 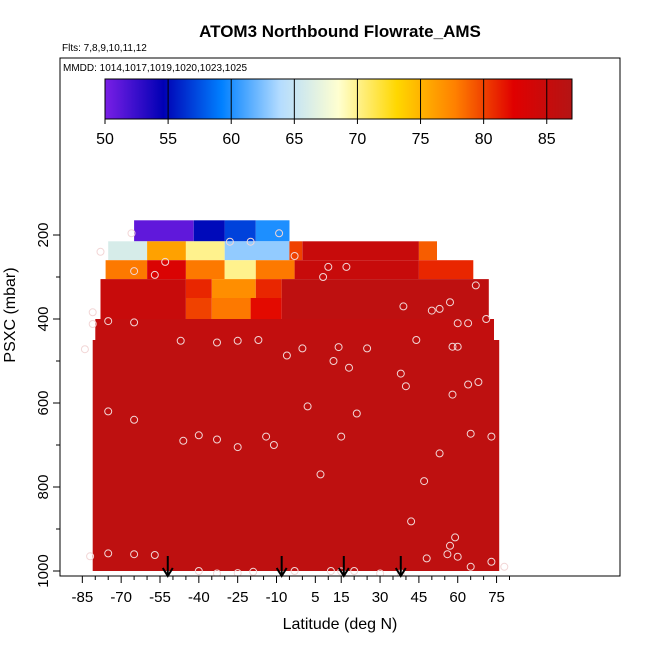 I want to click on flight-arrows, so click(x=284, y=567).